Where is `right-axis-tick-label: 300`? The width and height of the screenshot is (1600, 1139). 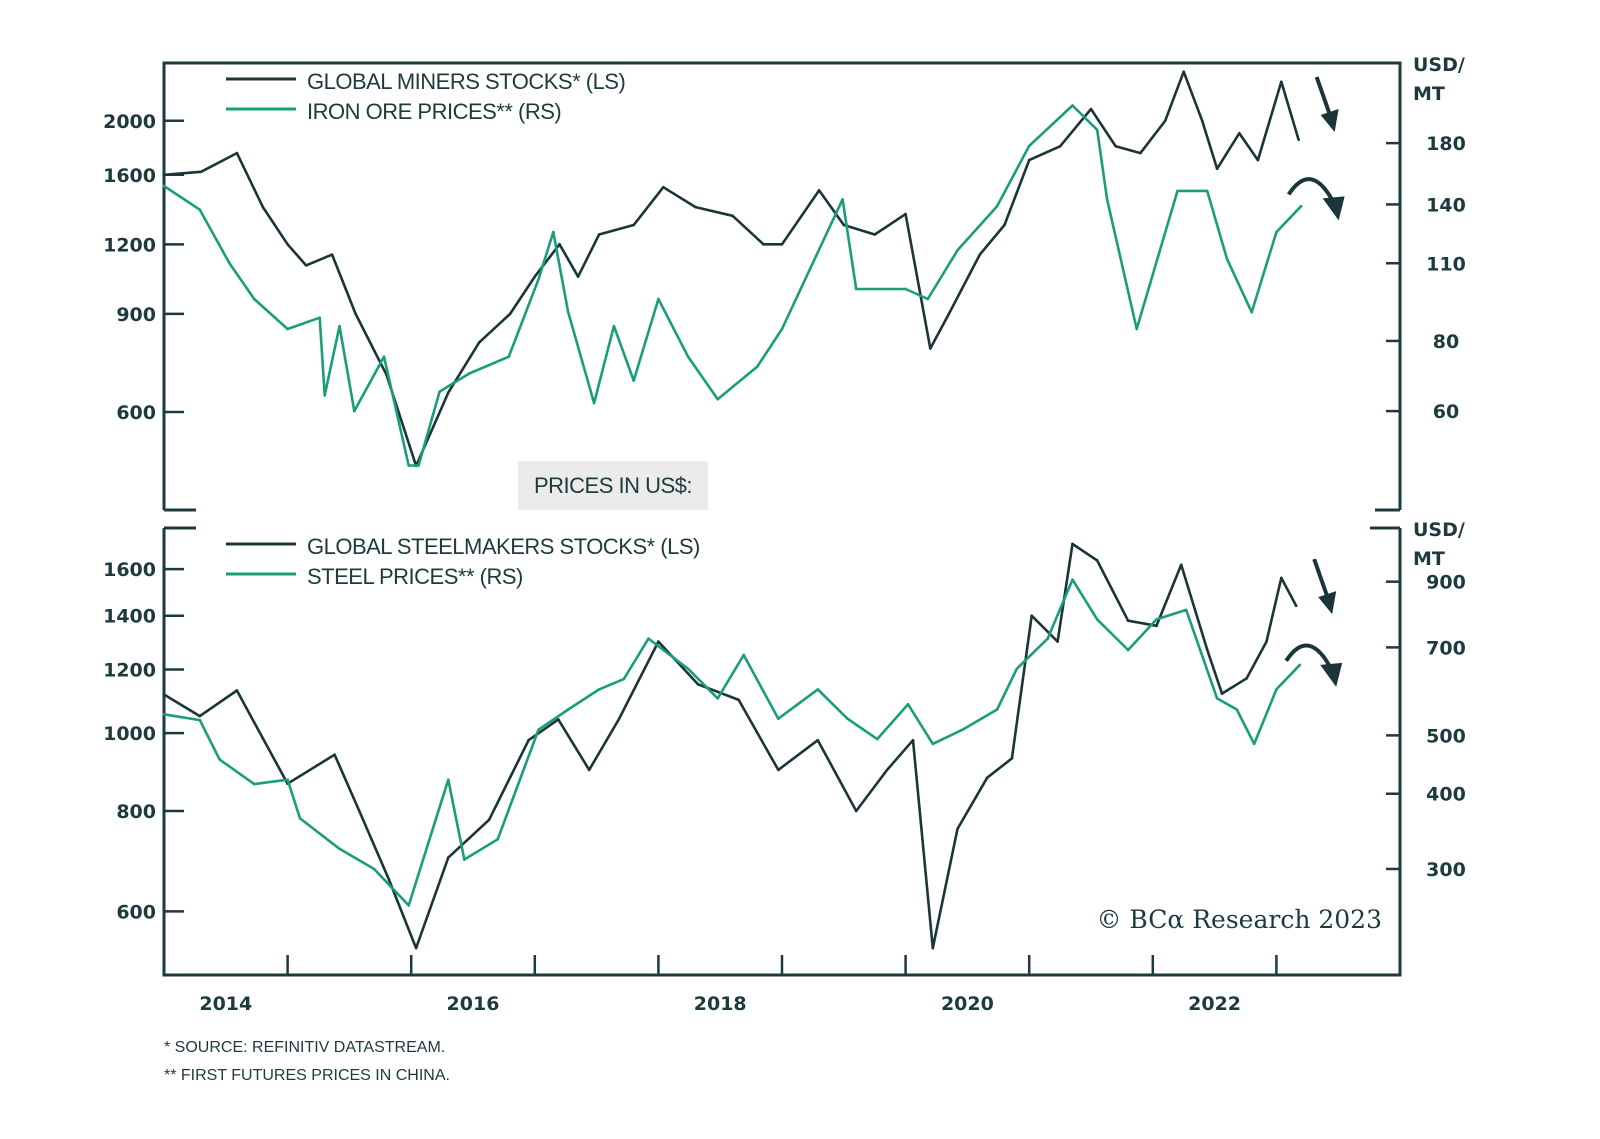 right-axis-tick-label: 300 is located at coordinates (1446, 870).